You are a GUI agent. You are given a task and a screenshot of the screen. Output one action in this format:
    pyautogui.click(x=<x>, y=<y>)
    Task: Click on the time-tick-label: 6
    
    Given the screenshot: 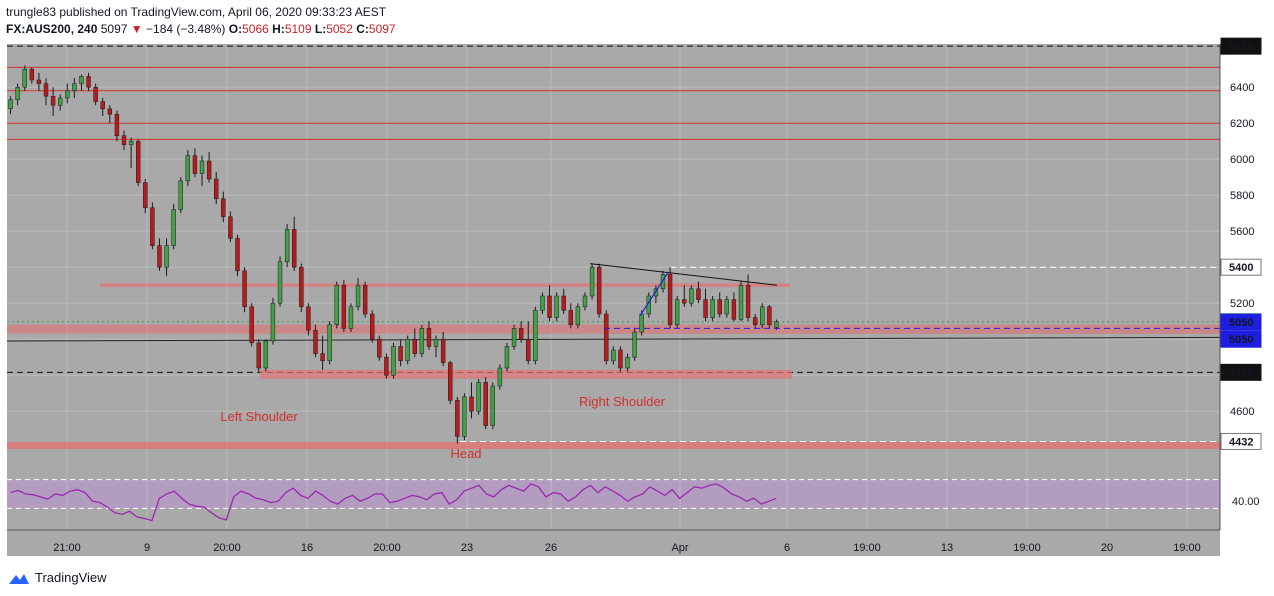 What is the action you would take?
    pyautogui.click(x=787, y=548)
    